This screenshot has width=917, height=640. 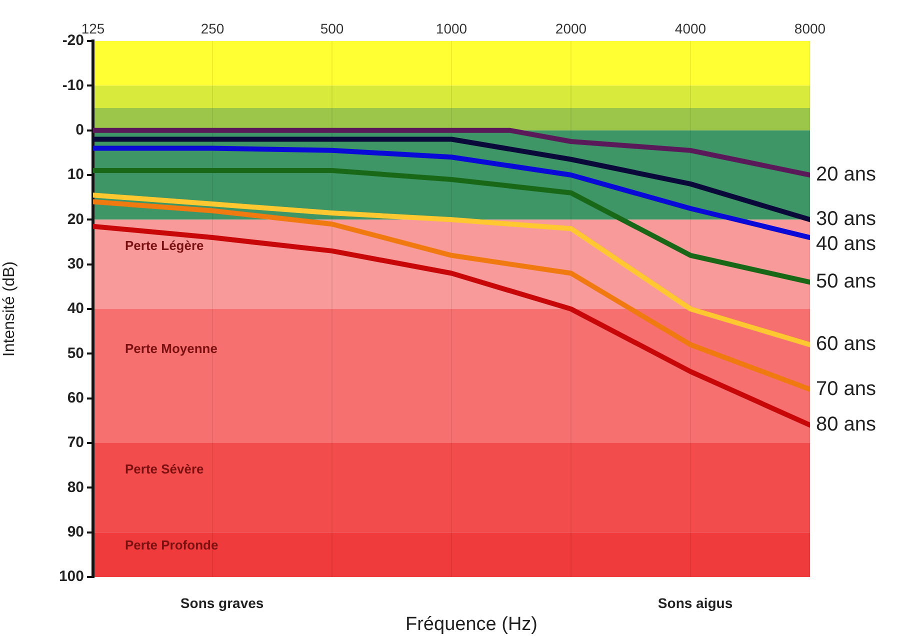 What do you see at coordinates (171, 348) in the screenshot?
I see `band-label: Perte Moyenne` at bounding box center [171, 348].